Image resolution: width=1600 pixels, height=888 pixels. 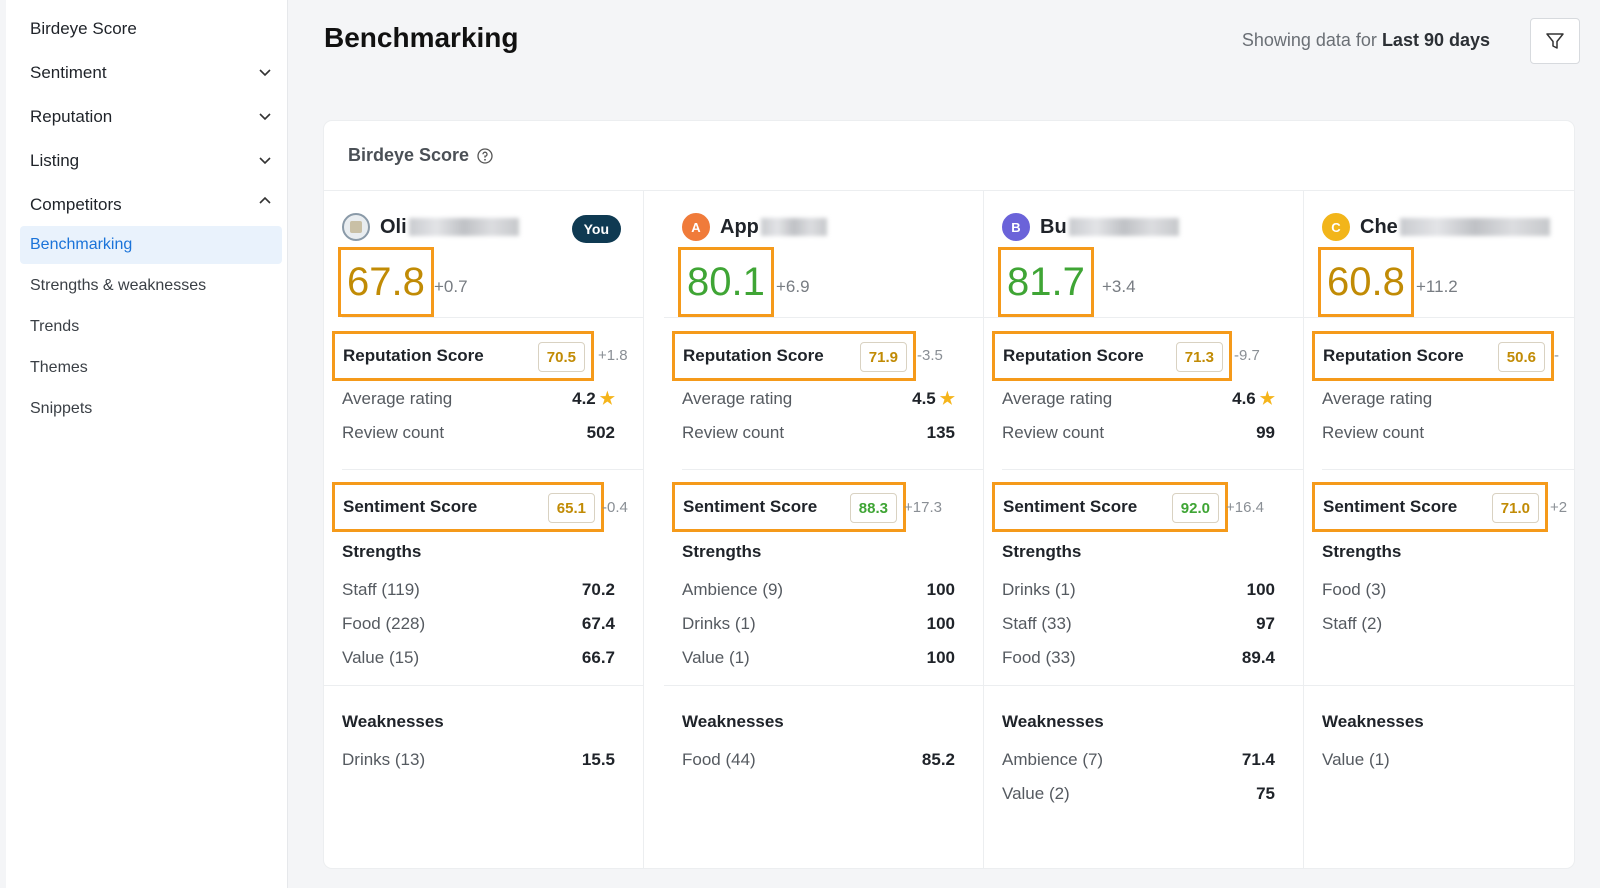 I want to click on weakness-value: 71.4, so click(x=1258, y=759).